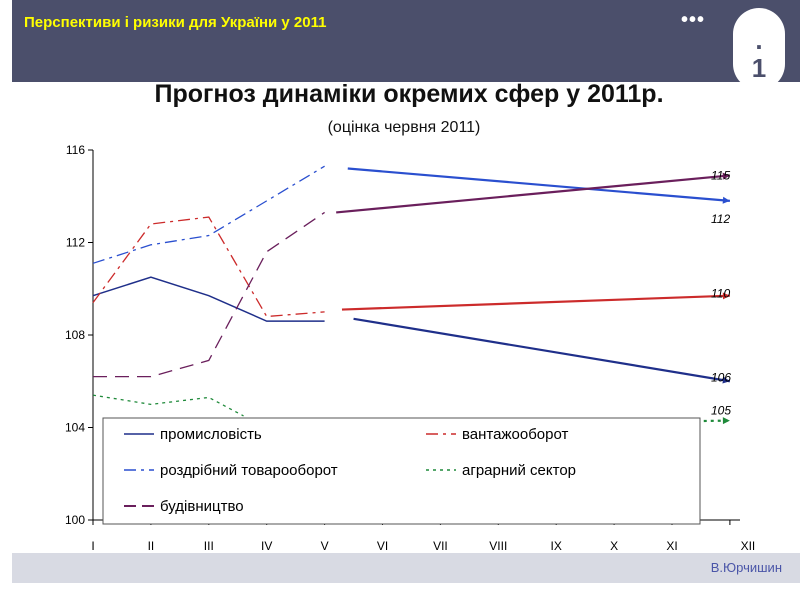 The image size is (800, 600). I want to click on end-value-label: 106, so click(721, 377).